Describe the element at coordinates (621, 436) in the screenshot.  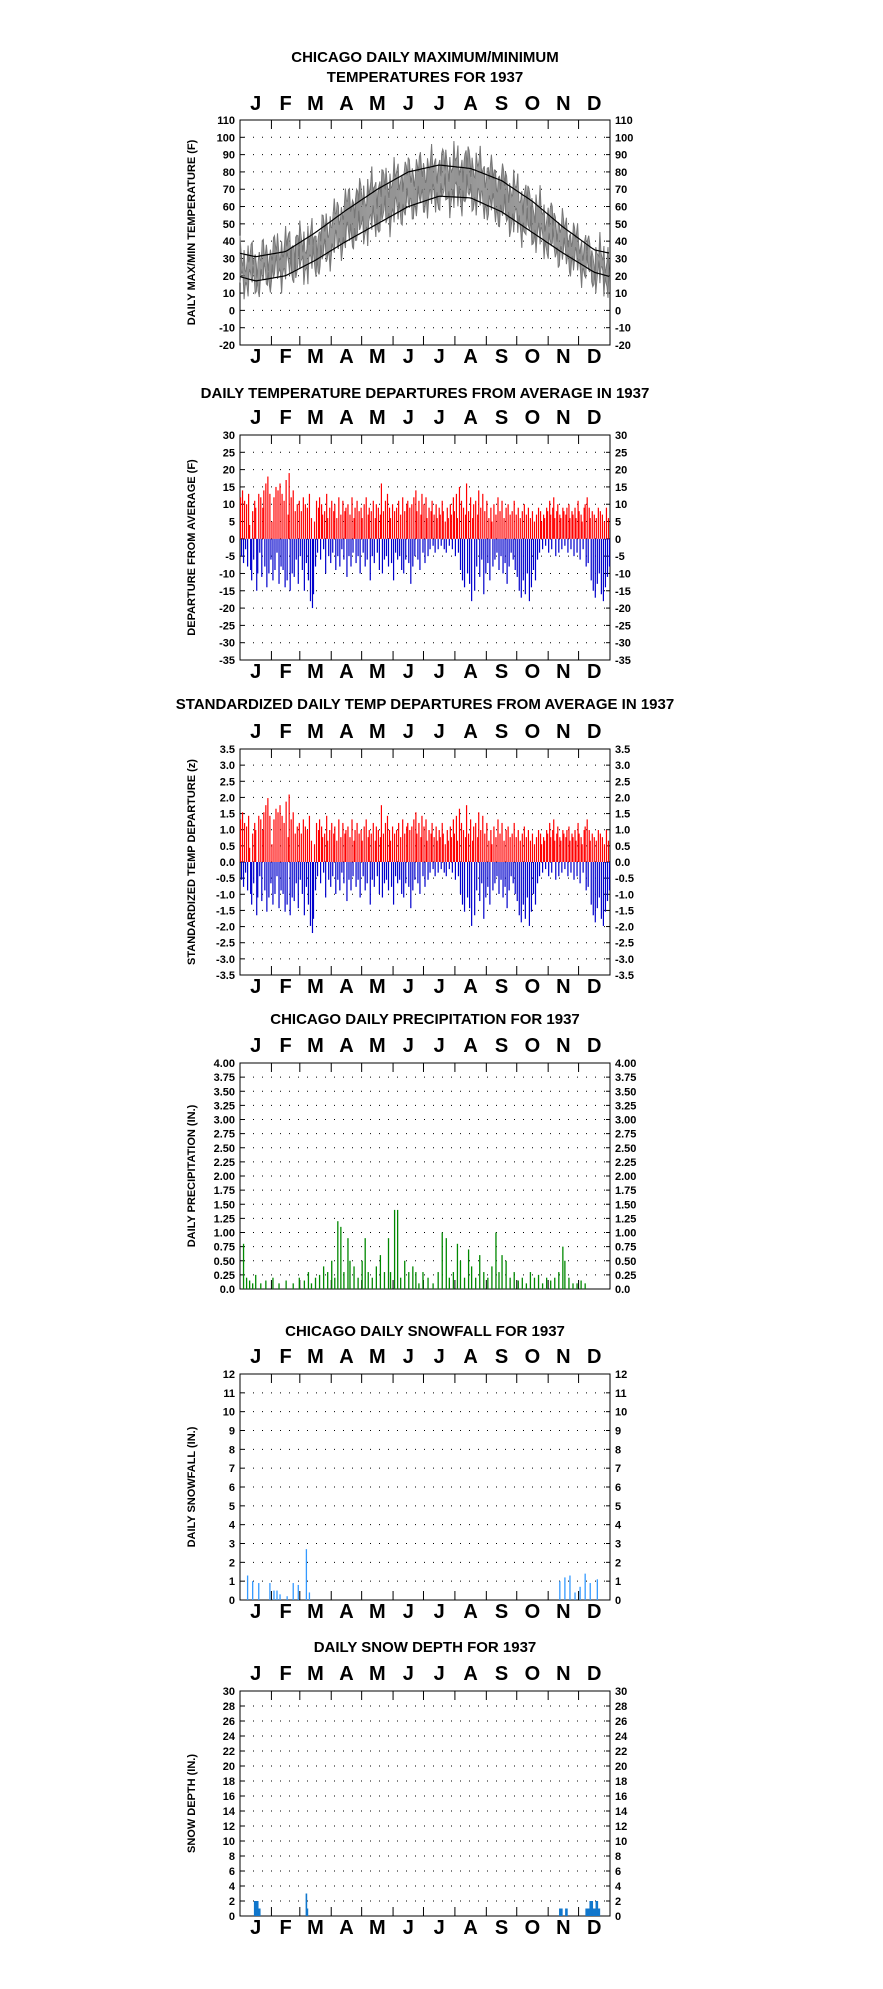
I see `y-tick-label-right: 30` at that location.